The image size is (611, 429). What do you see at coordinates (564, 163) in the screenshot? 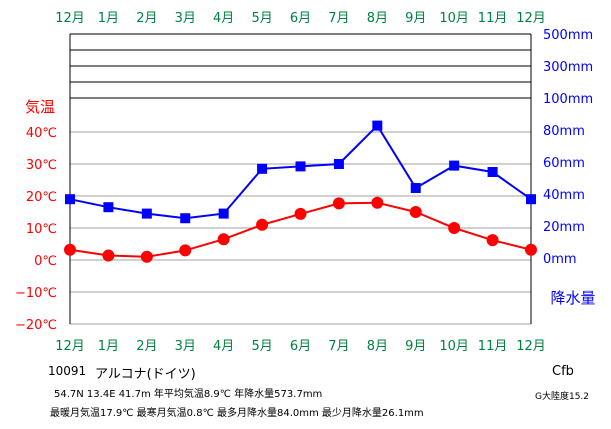
I see `precipitation-tick-label: 60mm` at bounding box center [564, 163].